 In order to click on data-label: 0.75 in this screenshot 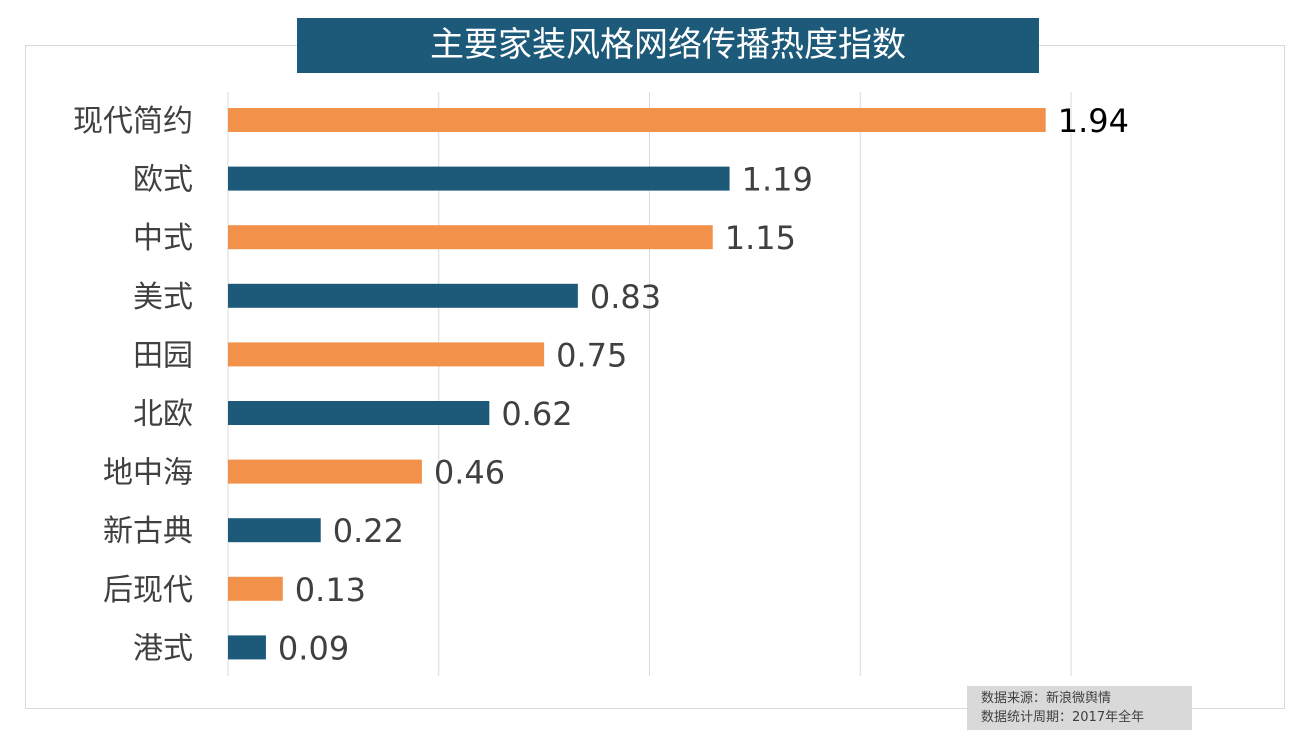, I will do `click(591, 355)`.